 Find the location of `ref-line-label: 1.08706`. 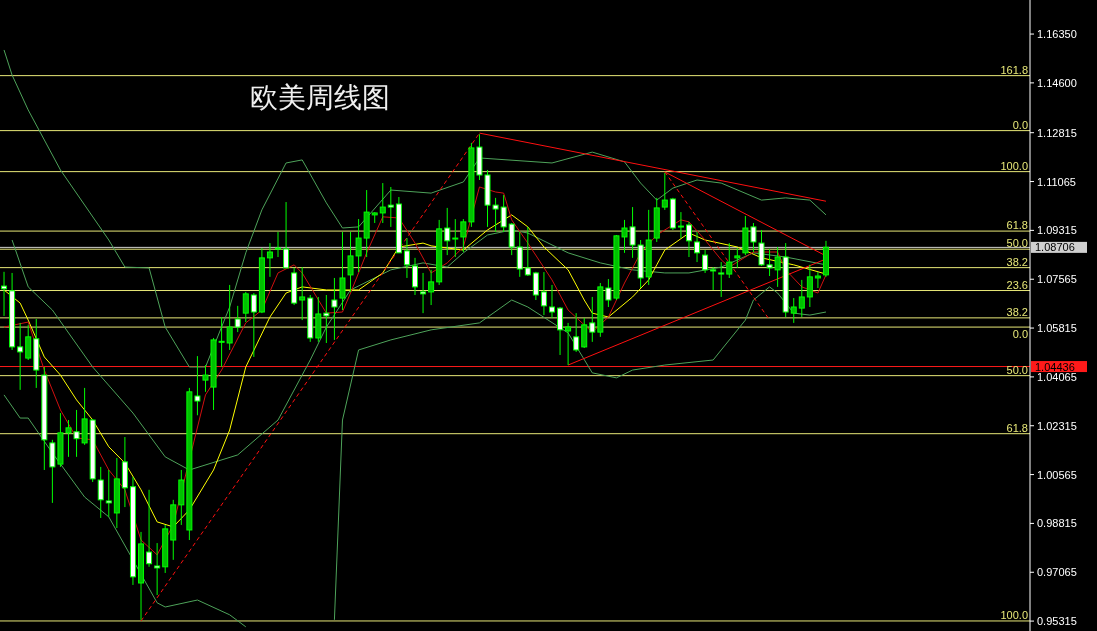

ref-line-label: 1.08706 is located at coordinates (1055, 247).